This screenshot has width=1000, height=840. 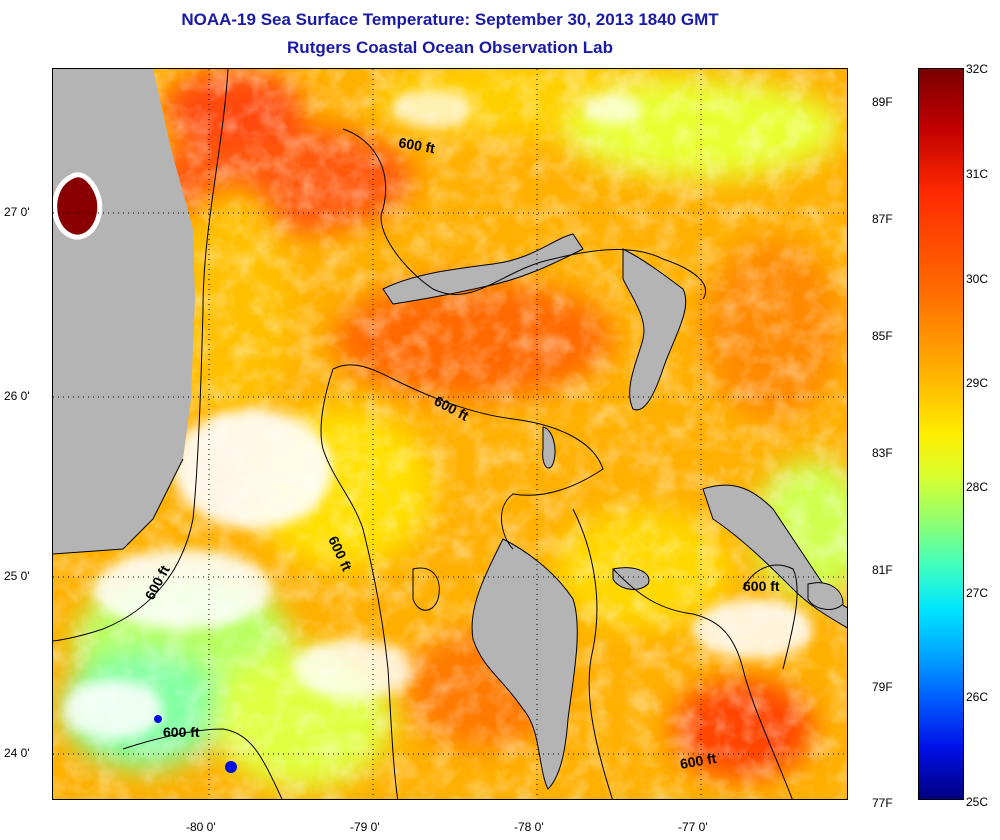 What do you see at coordinates (78, 206) in the screenshot?
I see `lake-okeechobee` at bounding box center [78, 206].